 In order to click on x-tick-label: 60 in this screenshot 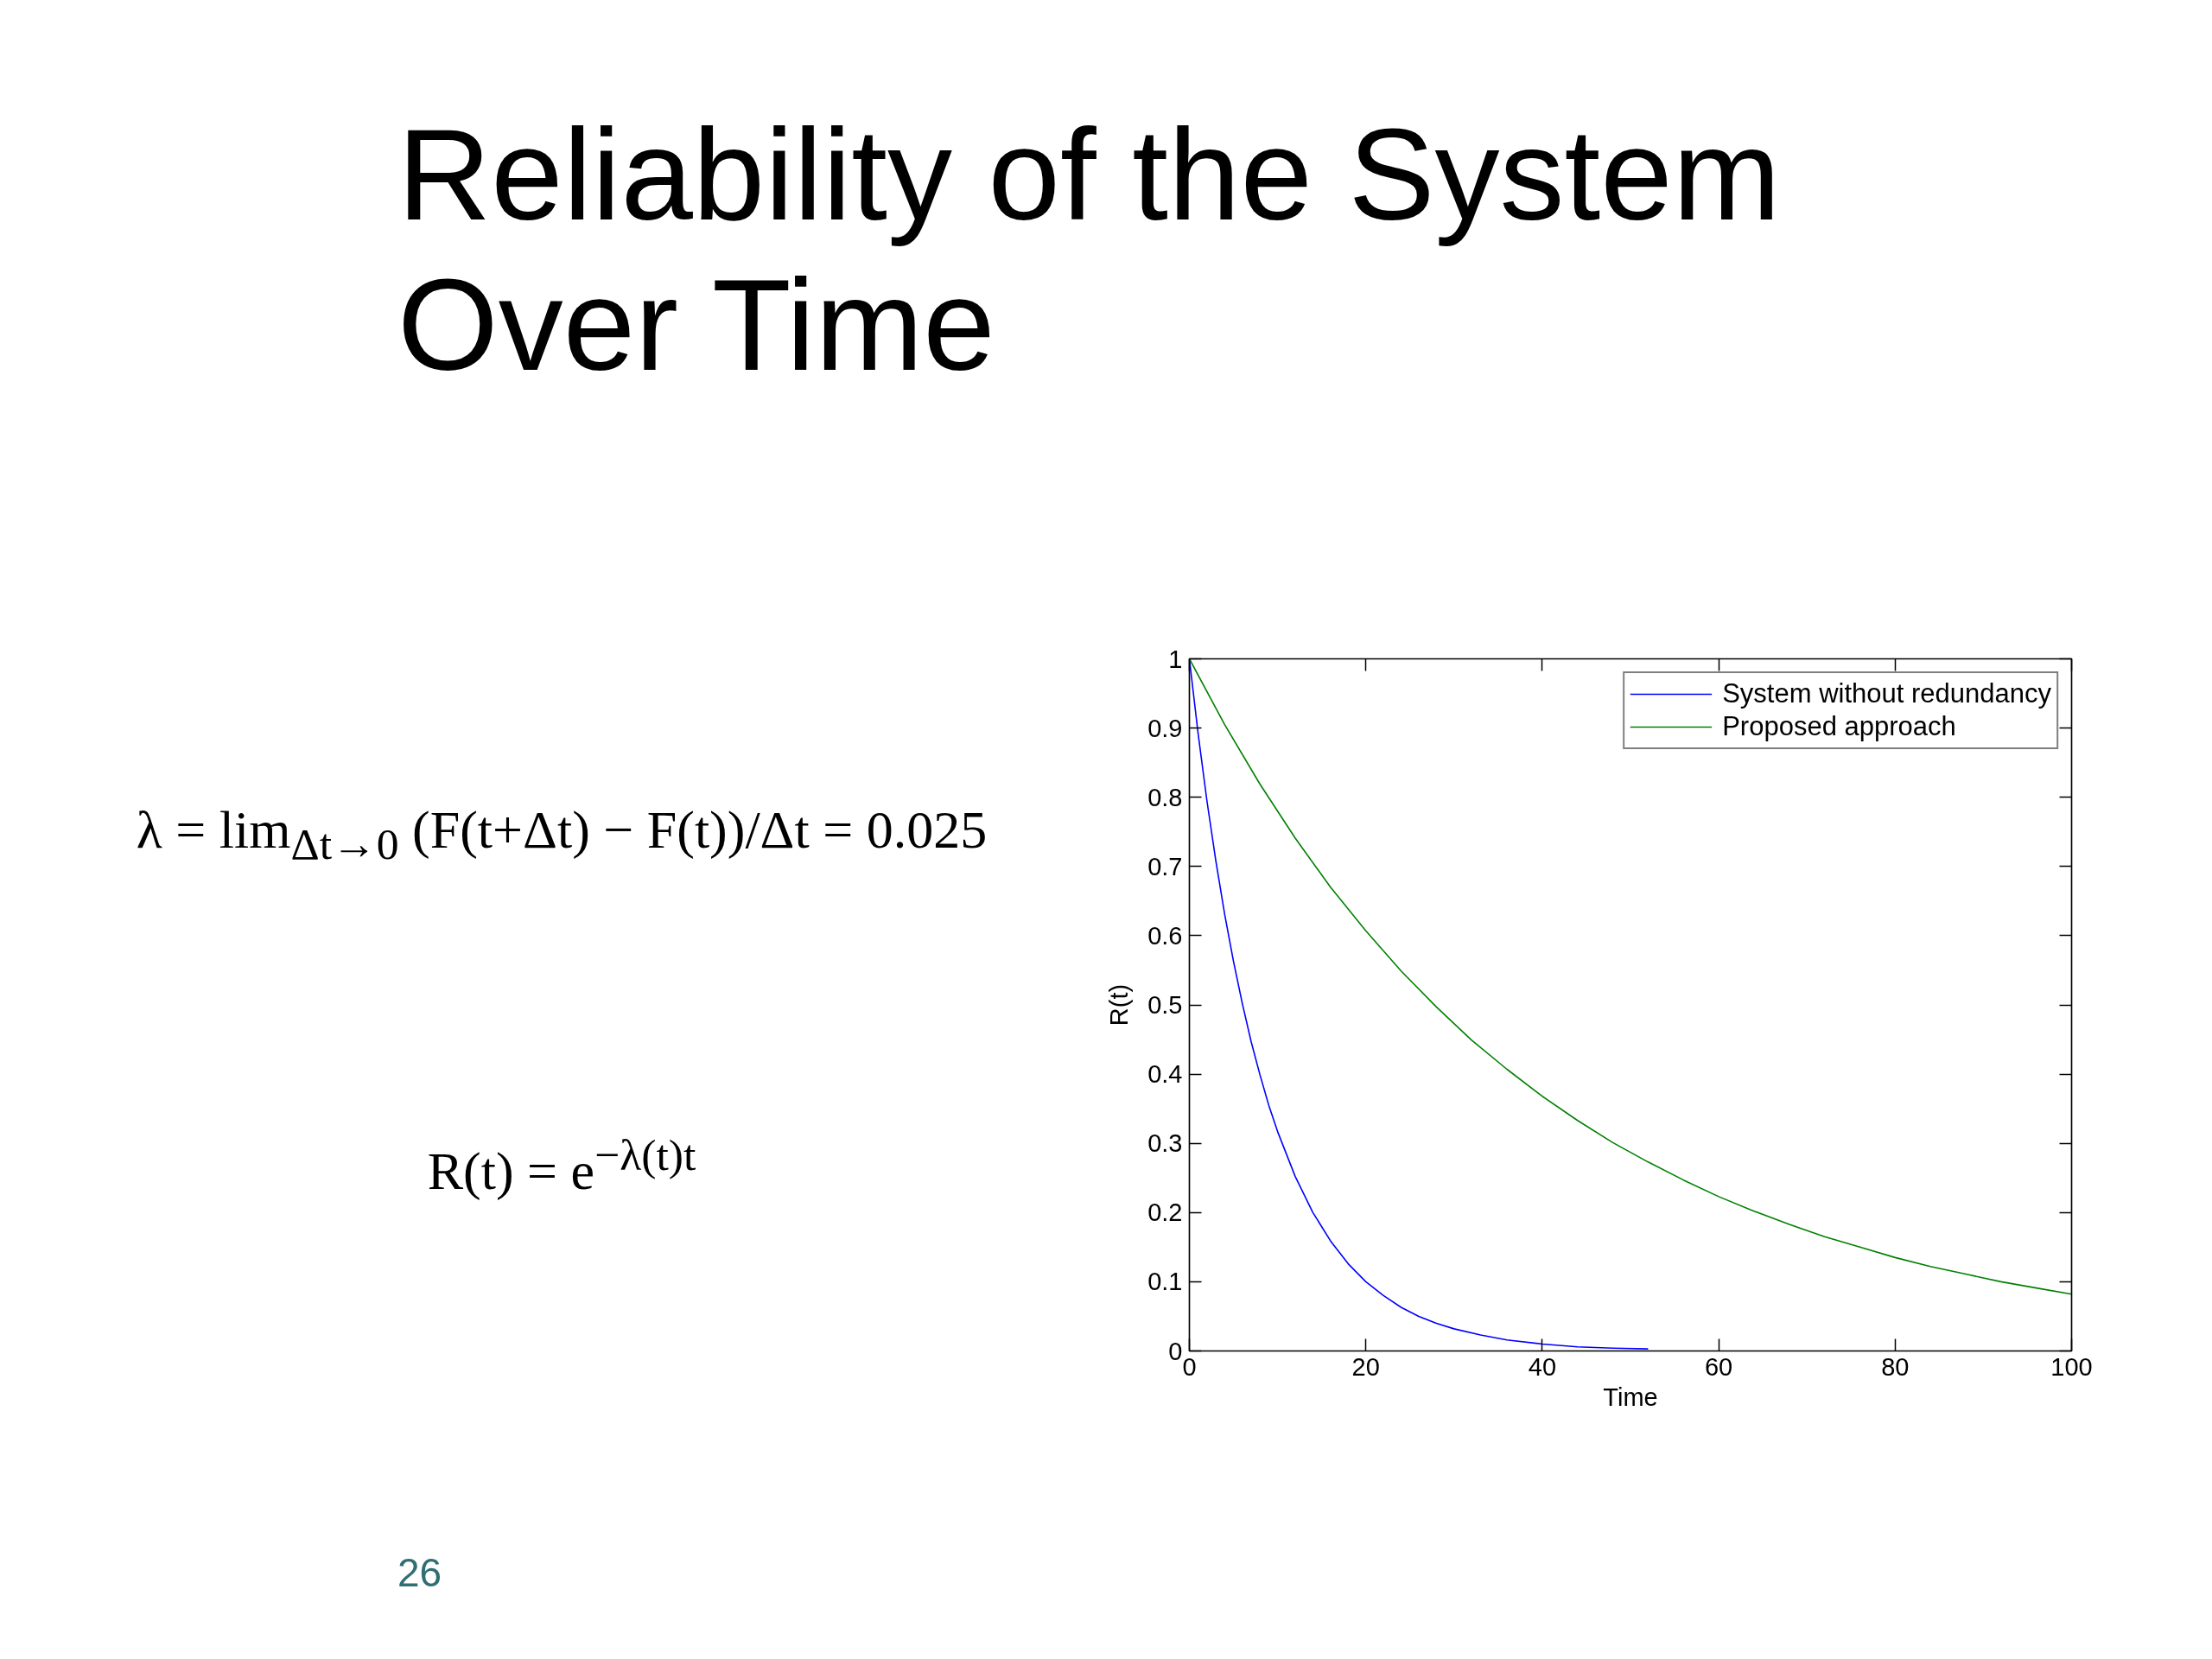, I will do `click(1718, 1366)`.